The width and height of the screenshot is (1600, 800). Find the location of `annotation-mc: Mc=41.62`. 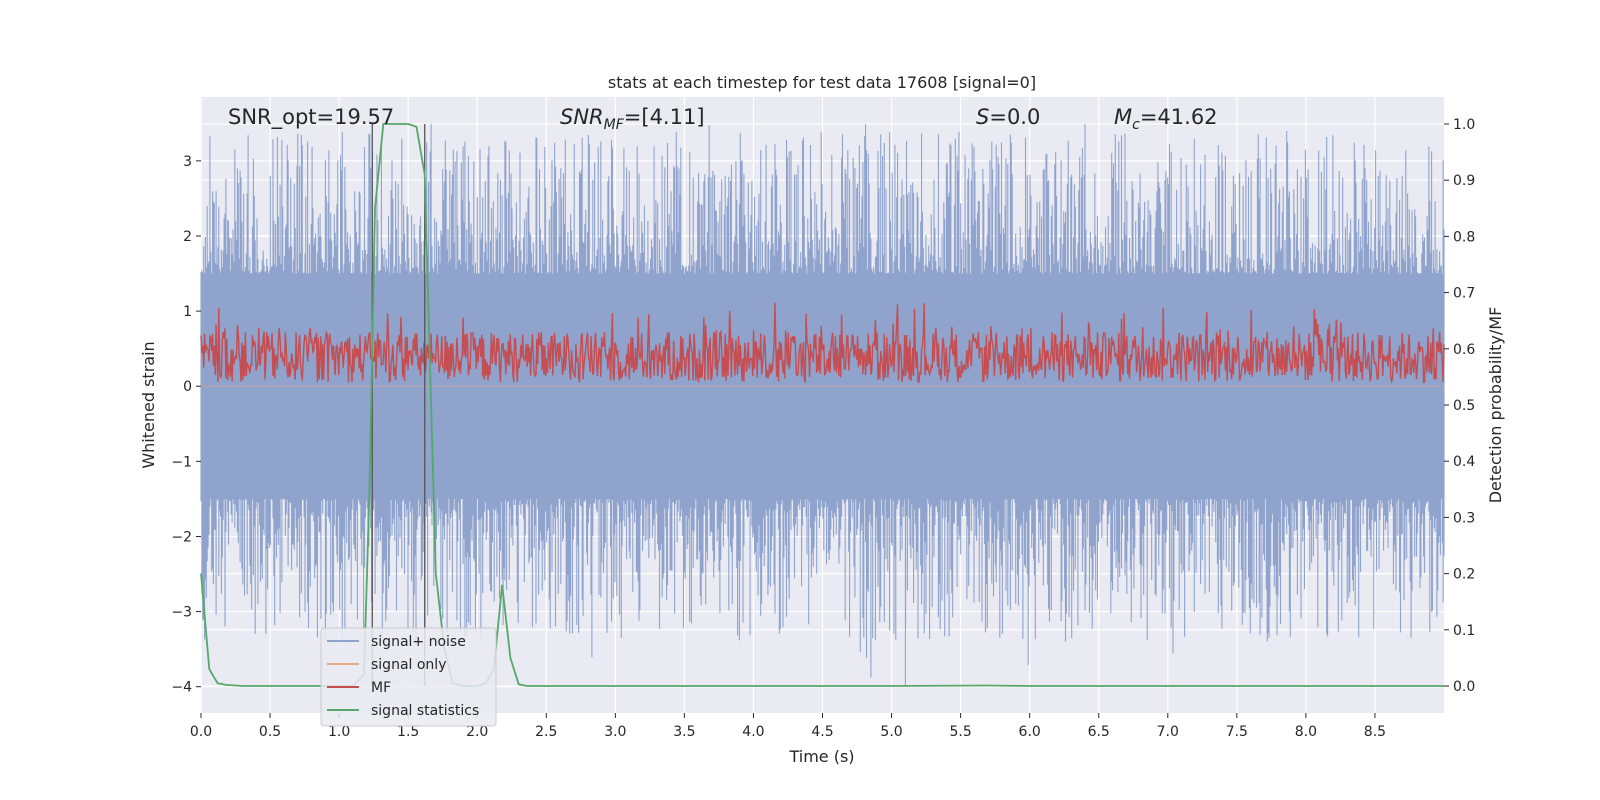

annotation-mc: Mc=41.62 is located at coordinates (1166, 119).